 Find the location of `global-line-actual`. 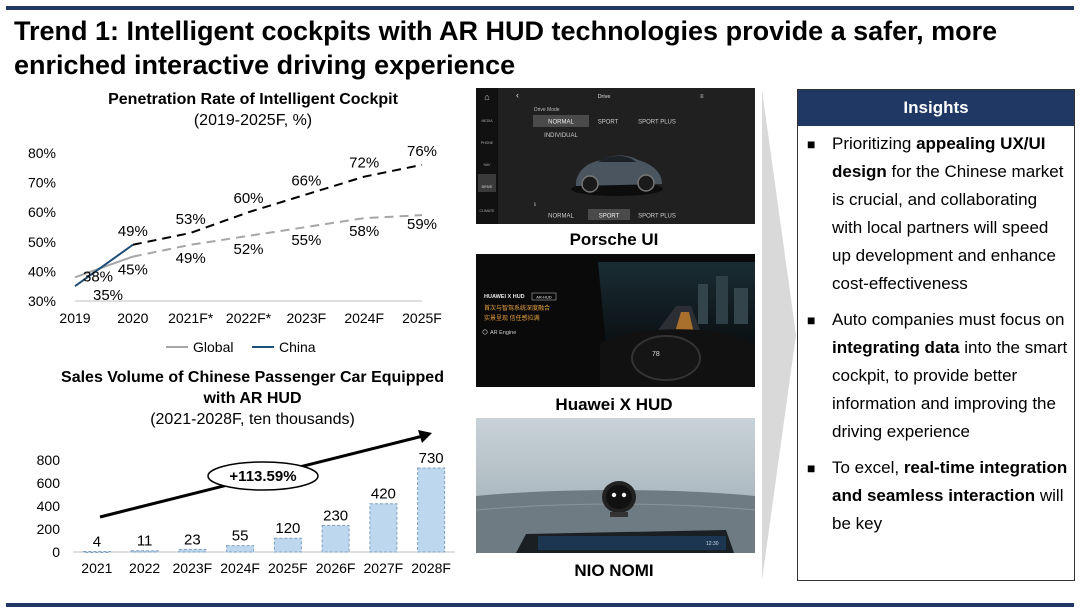

global-line-actual is located at coordinates (104, 267).